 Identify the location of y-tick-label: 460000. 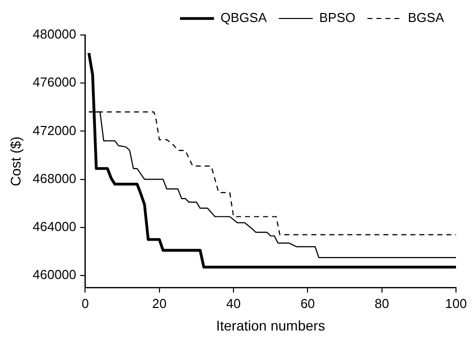
(54, 274).